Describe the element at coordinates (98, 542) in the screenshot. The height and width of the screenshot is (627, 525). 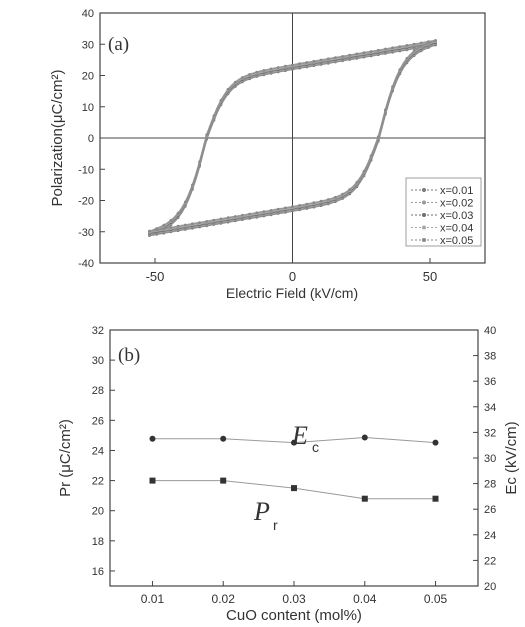
I see `y-tick-label-left: 18` at that location.